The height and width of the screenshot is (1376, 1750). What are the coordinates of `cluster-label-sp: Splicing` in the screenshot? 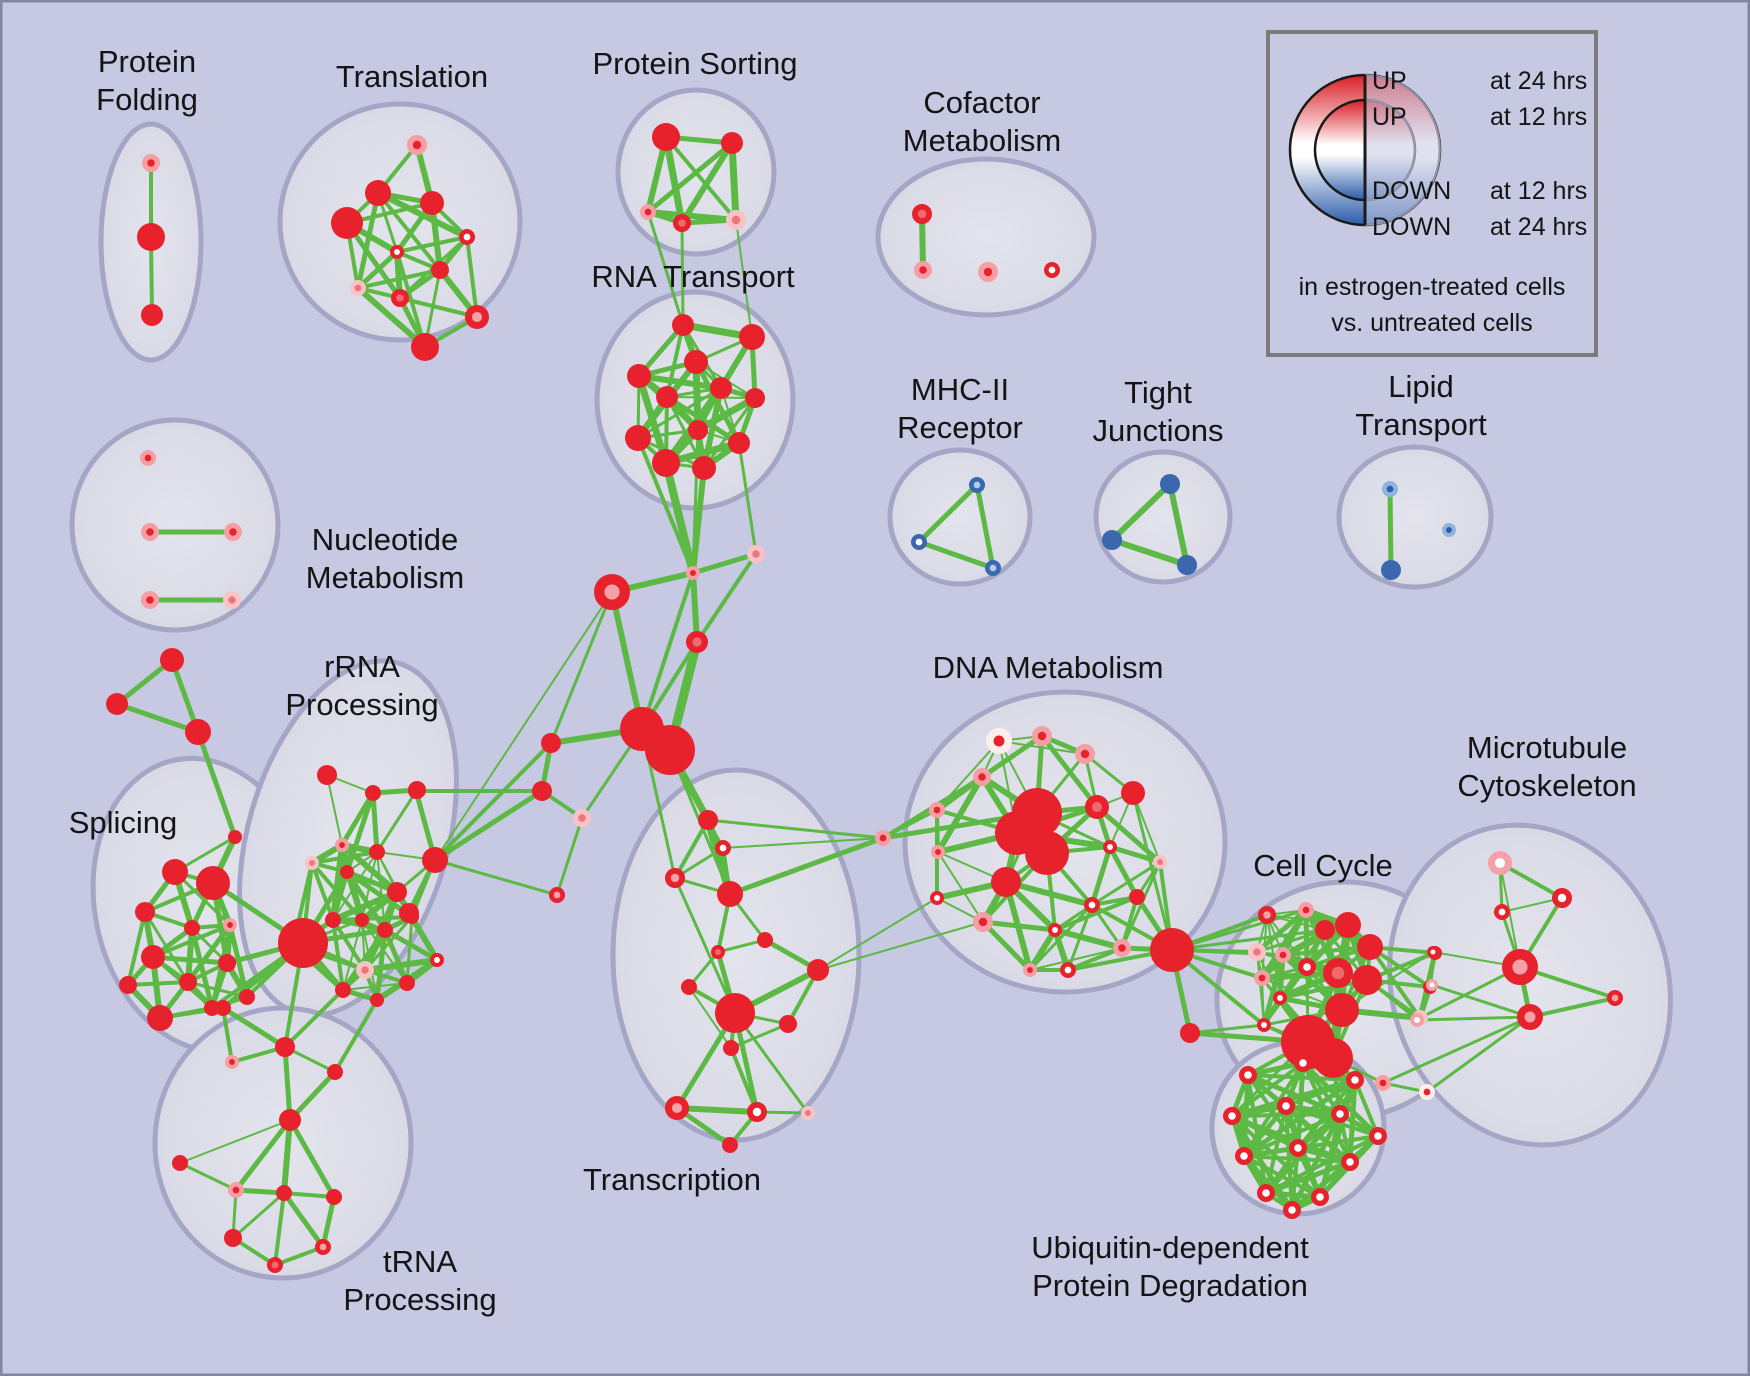 It's located at (123, 822).